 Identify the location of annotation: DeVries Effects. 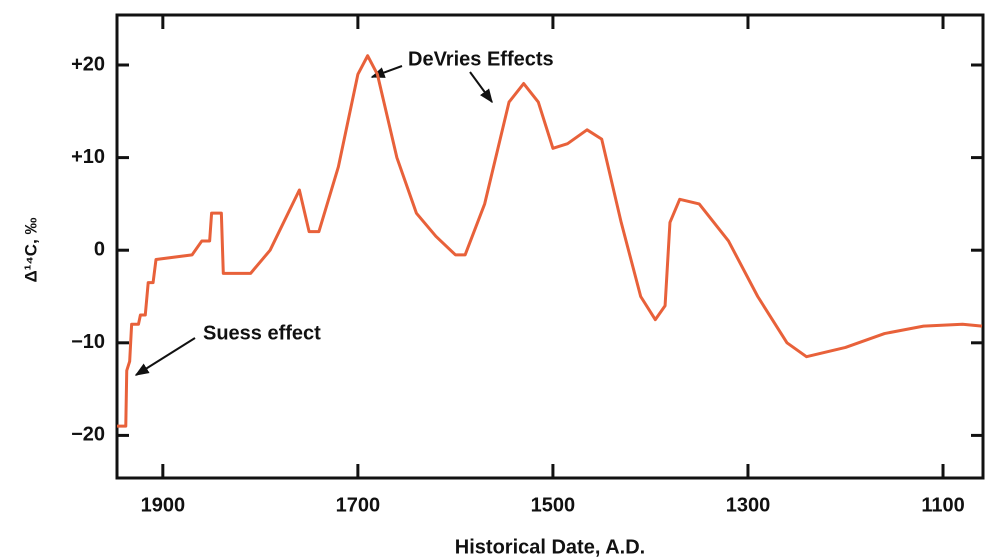
(481, 59).